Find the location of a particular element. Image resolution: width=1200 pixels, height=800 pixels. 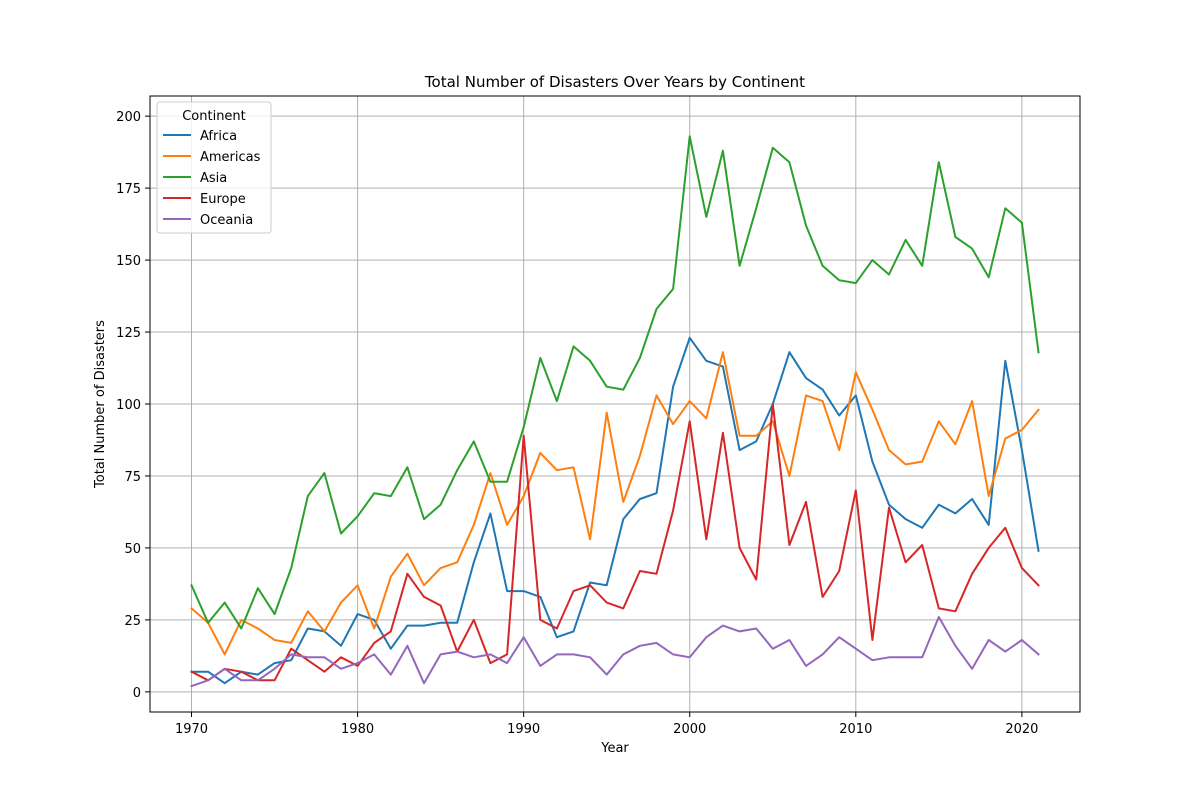

x-tick-label: 1970 is located at coordinates (191, 729).